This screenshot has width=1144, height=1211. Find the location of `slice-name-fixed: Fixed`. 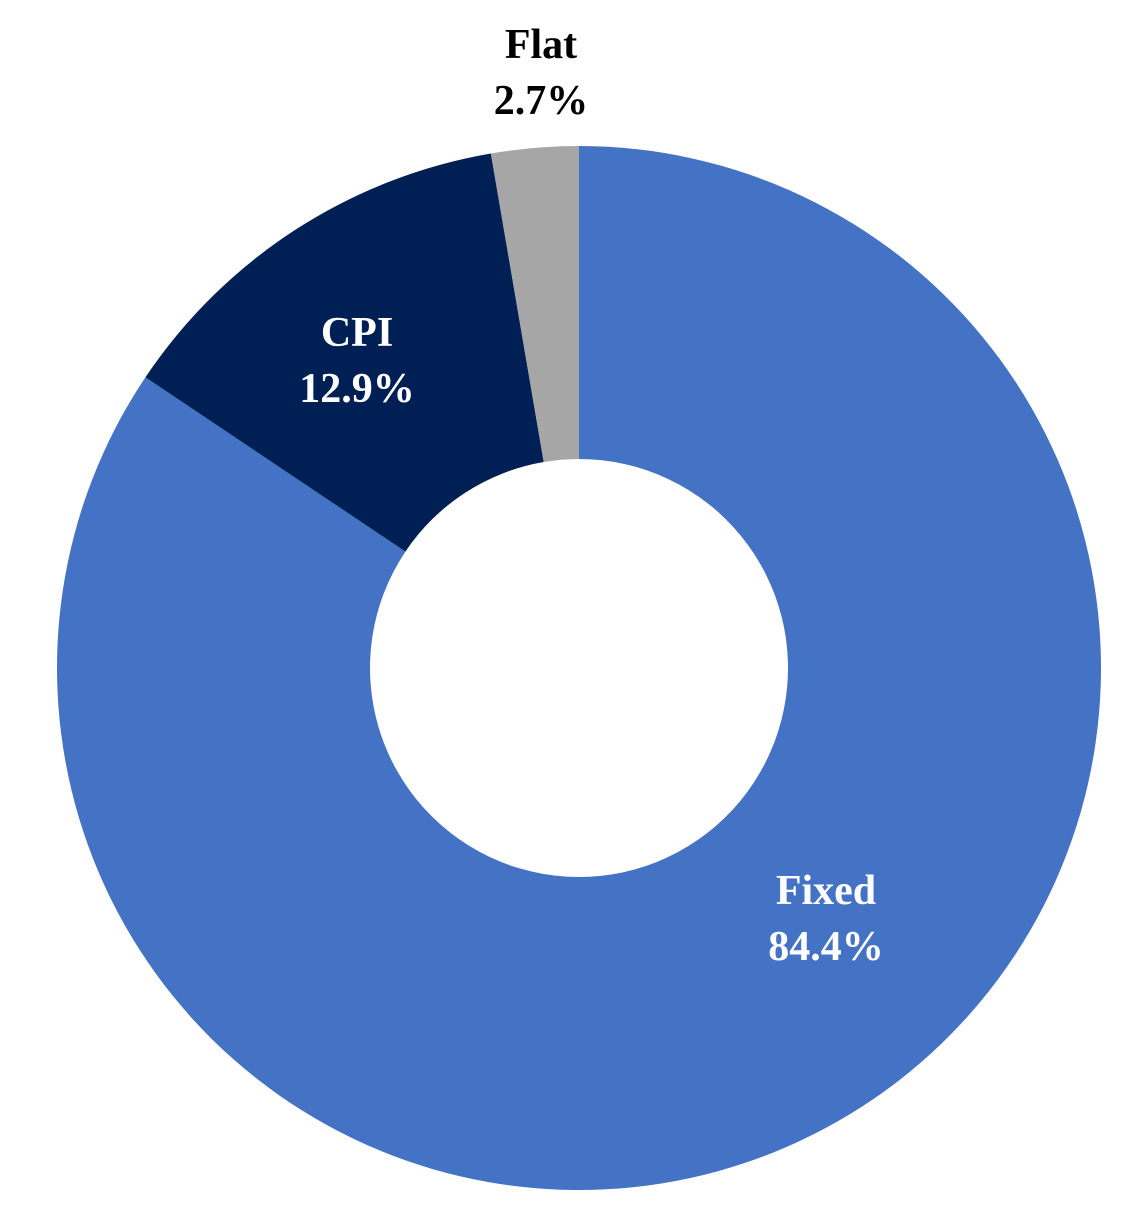

slice-name-fixed: Fixed is located at coordinates (826, 891).